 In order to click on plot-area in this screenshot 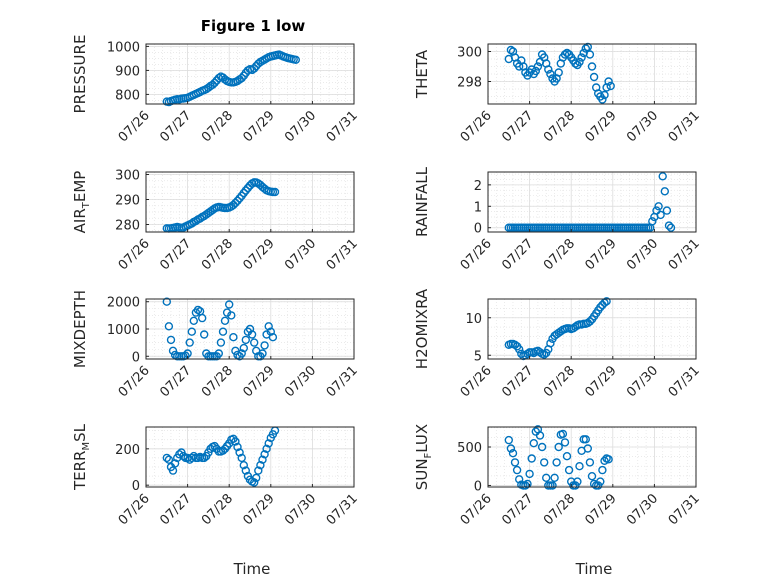, I will do `click(592, 329)`.